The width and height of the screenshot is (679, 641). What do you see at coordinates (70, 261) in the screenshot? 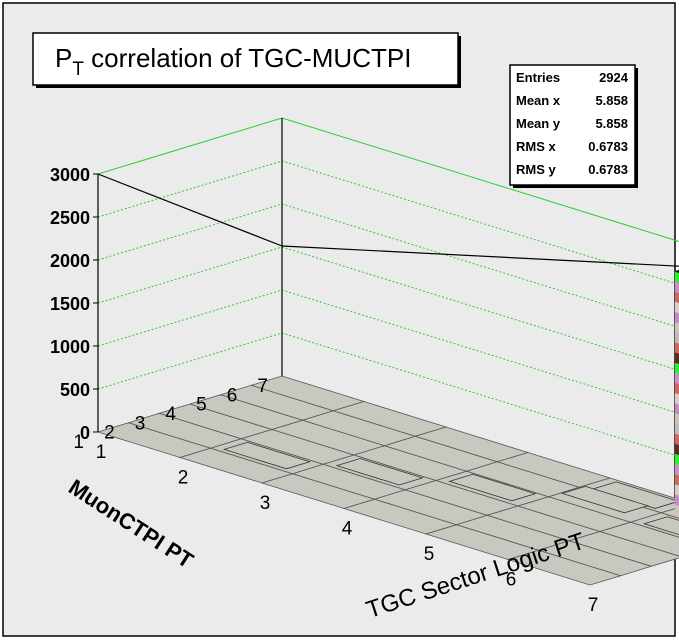
I see `z-tick-label: 2000` at bounding box center [70, 261].